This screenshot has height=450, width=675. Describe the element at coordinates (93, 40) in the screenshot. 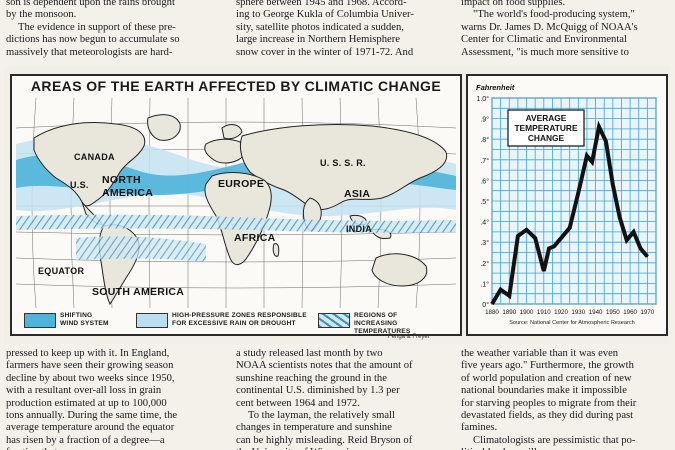

I see `text-line: dictions has now begun to accumulate so` at that location.